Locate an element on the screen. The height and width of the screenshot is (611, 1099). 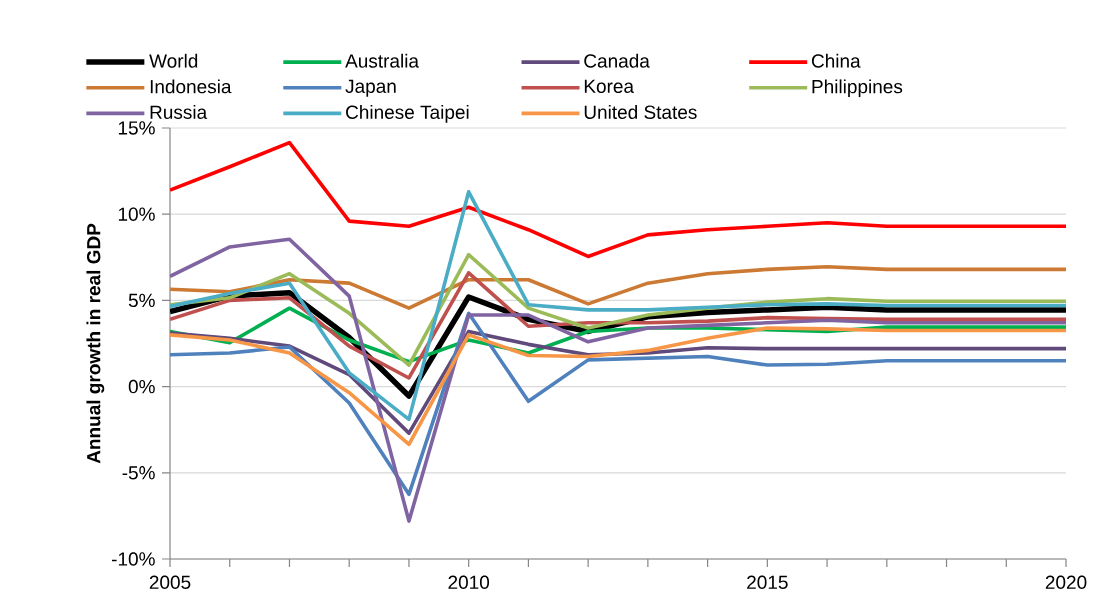
legend-label: Korea is located at coordinates (609, 86).